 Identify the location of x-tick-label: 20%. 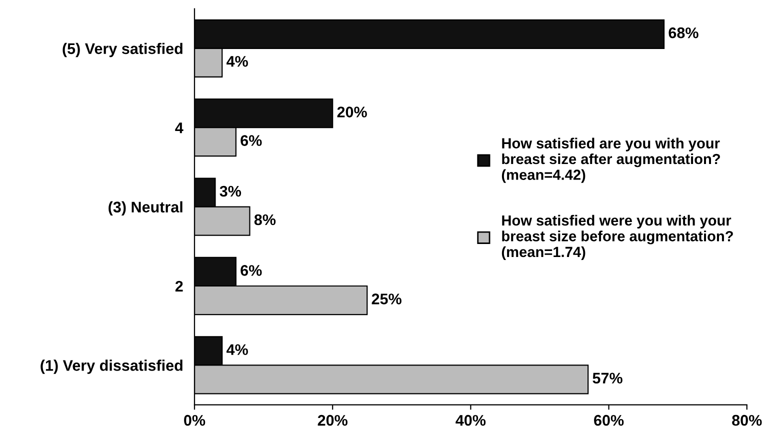
(333, 420).